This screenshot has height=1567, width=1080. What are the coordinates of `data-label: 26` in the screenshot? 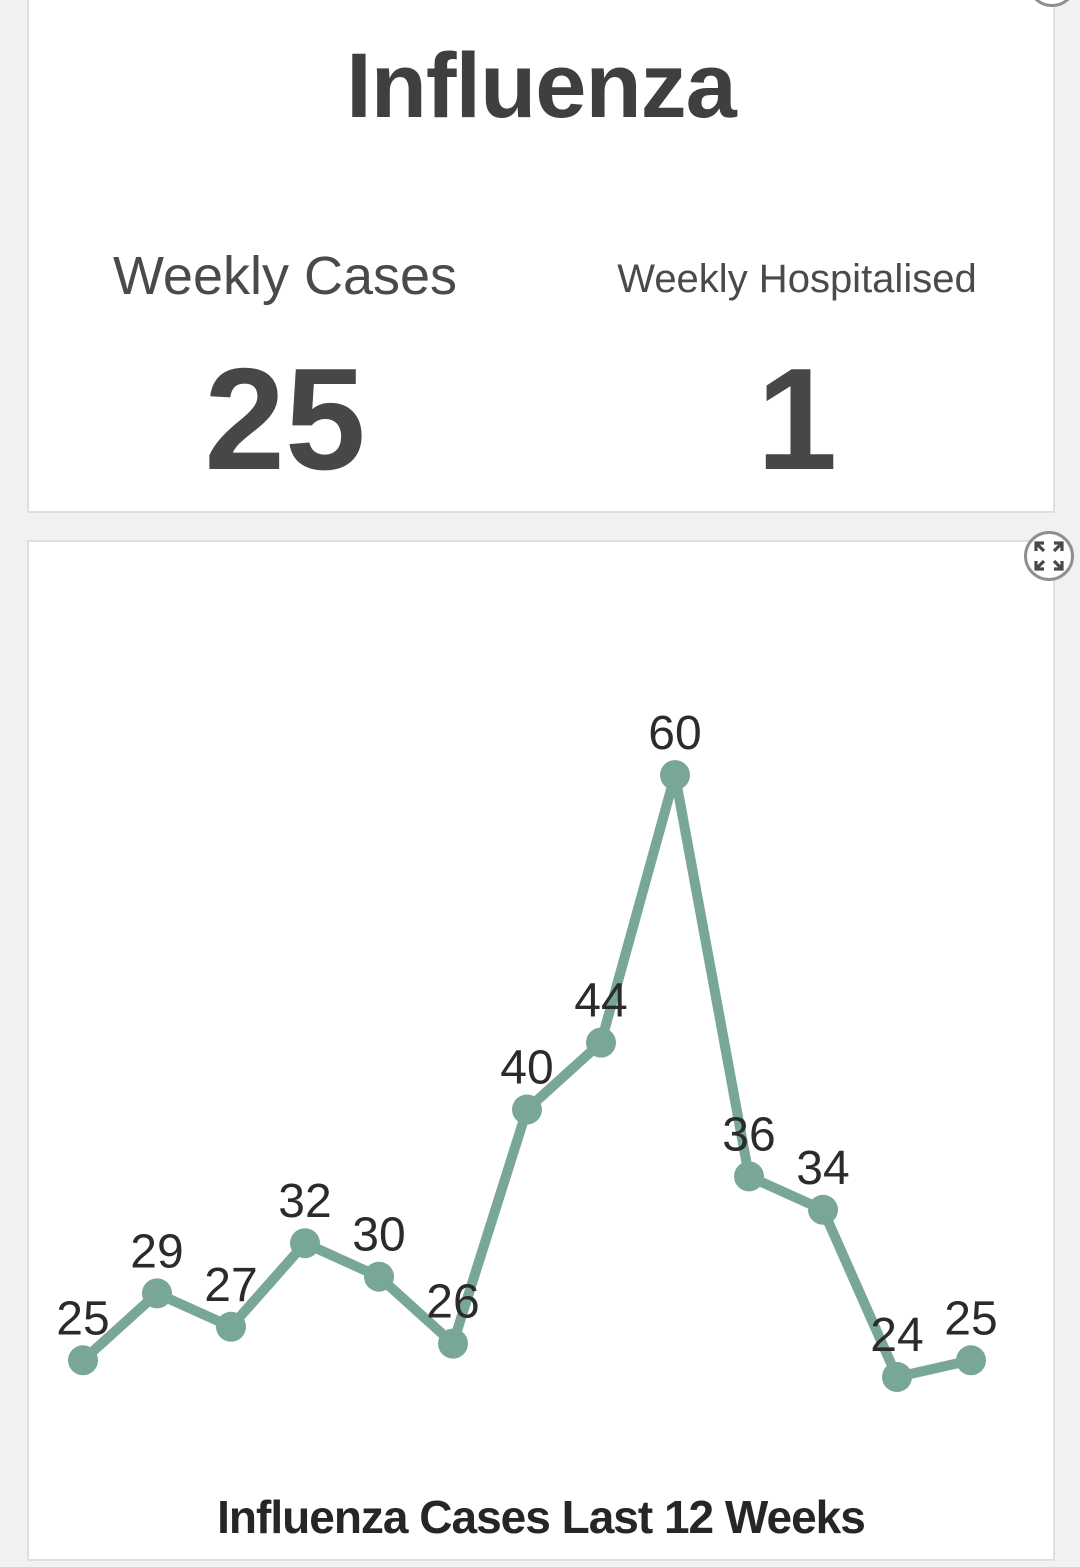 It's located at (452, 1302).